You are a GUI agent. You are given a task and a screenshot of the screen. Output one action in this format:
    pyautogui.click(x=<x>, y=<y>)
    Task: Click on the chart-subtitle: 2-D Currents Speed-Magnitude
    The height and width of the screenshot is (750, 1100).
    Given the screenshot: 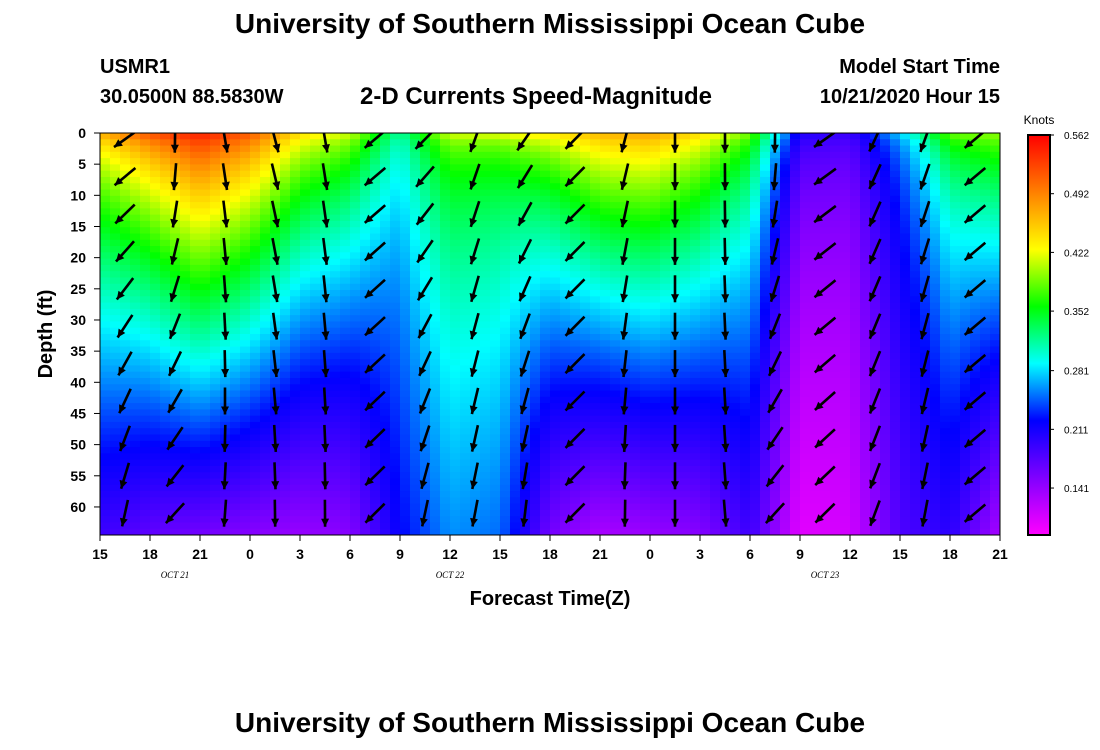 What is the action you would take?
    pyautogui.click(x=536, y=96)
    